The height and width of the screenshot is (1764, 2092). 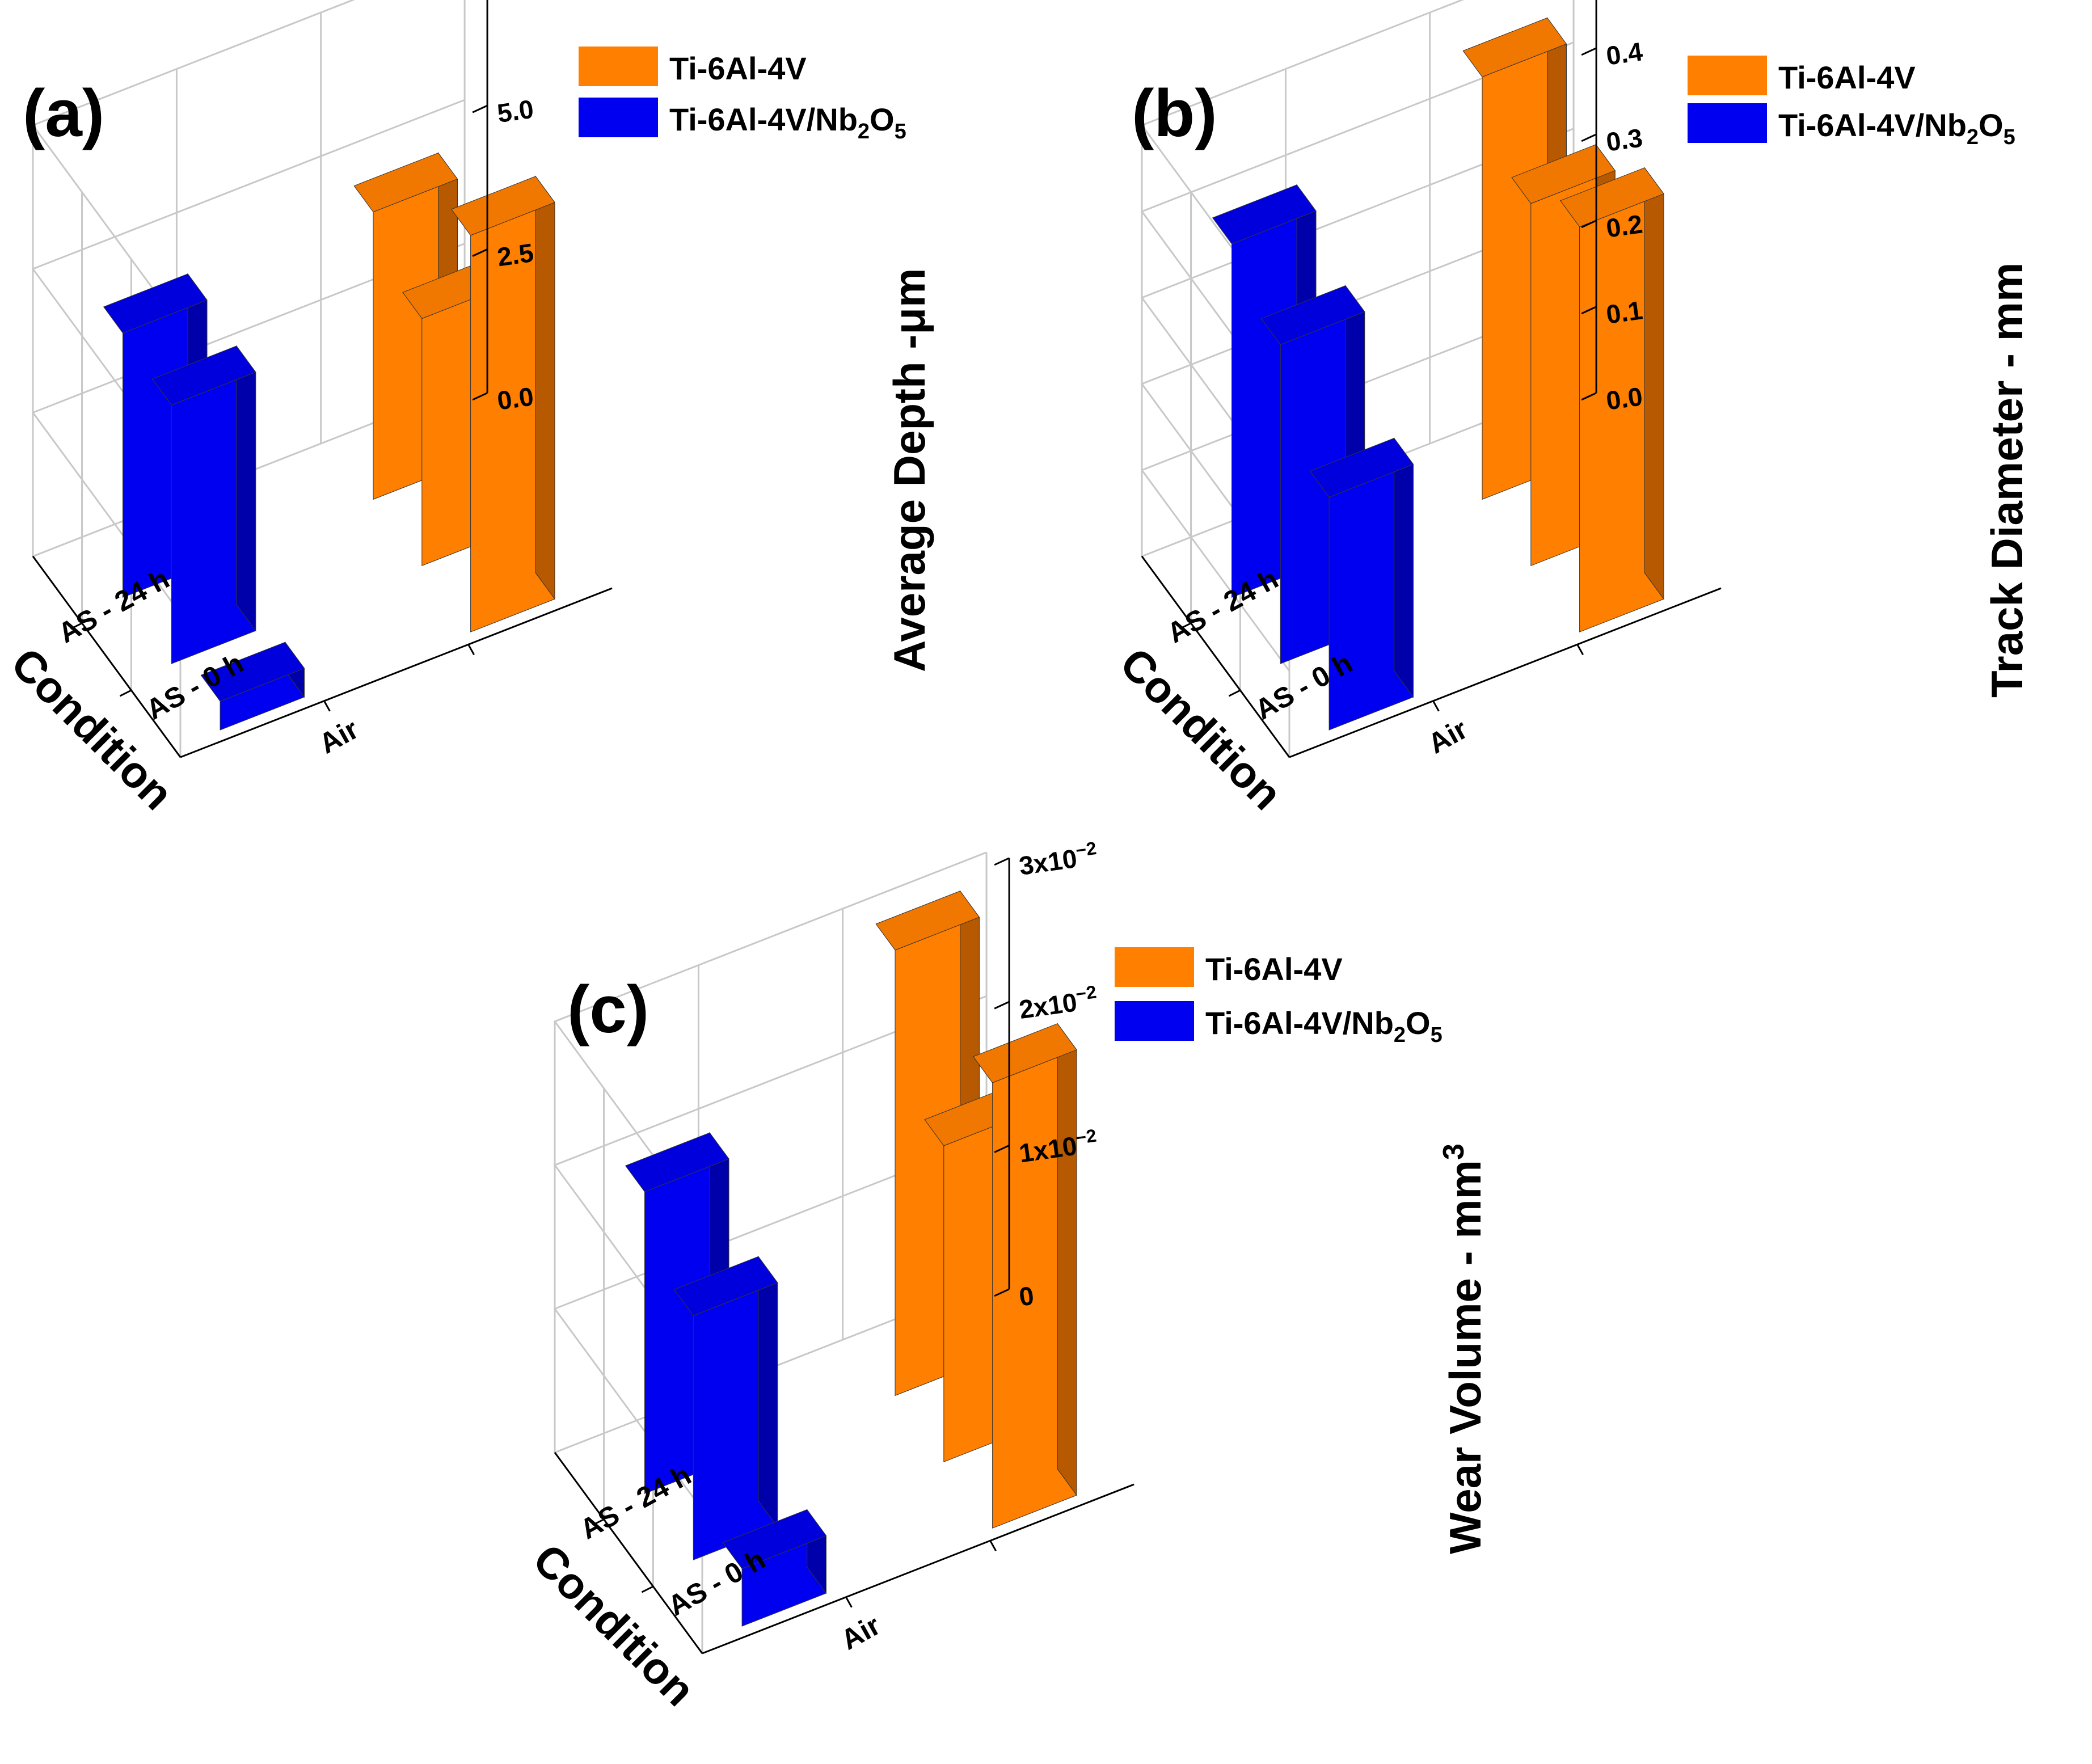 What do you see at coordinates (515, 255) in the screenshot?
I see `z-tick-label: 2.5` at bounding box center [515, 255].